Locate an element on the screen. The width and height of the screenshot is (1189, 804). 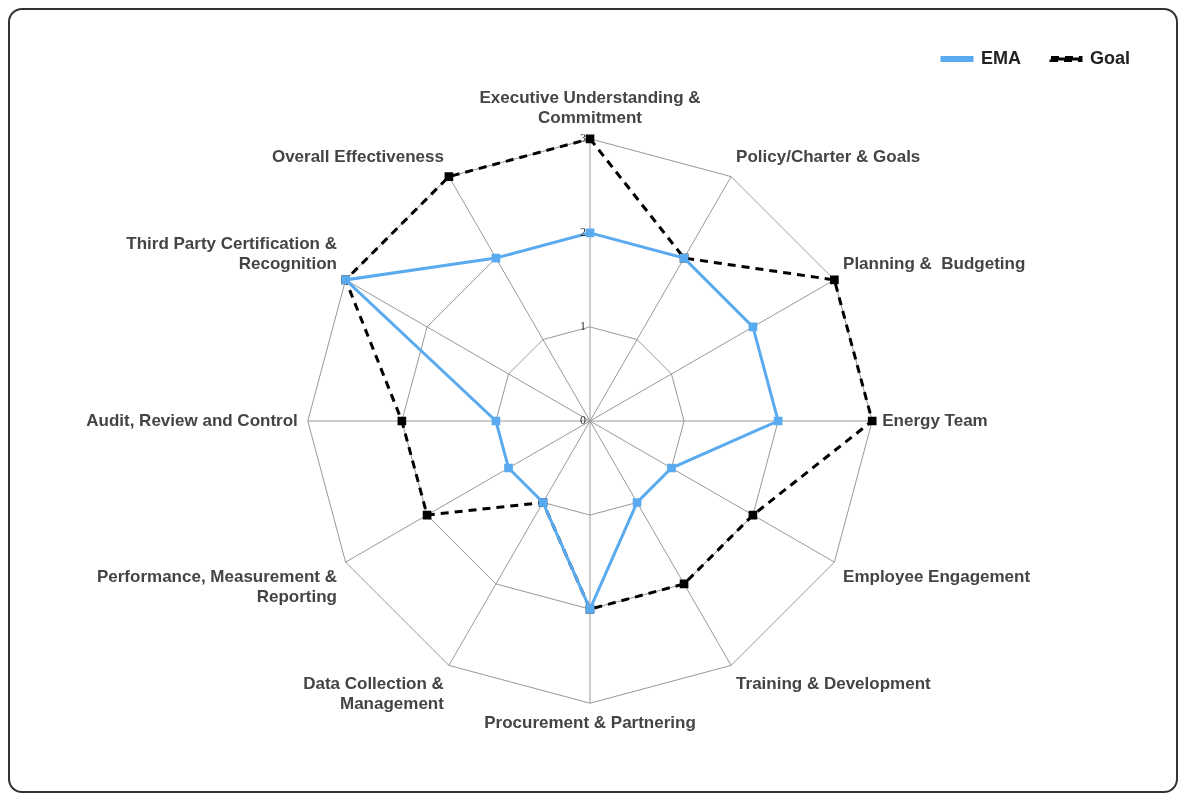
spoke-label: Audit, Review and Control is located at coordinates (192, 420).